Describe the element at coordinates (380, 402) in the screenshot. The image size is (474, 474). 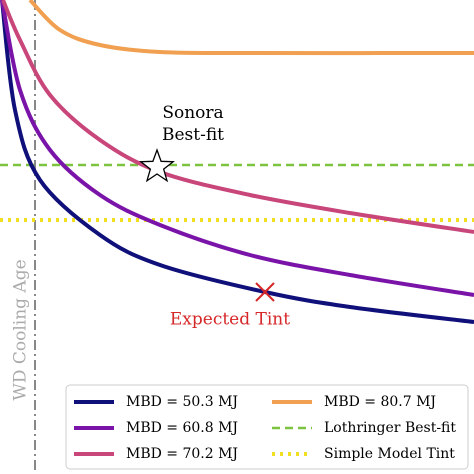
I see `legend-label: MBD = 80.7 MJ` at that location.